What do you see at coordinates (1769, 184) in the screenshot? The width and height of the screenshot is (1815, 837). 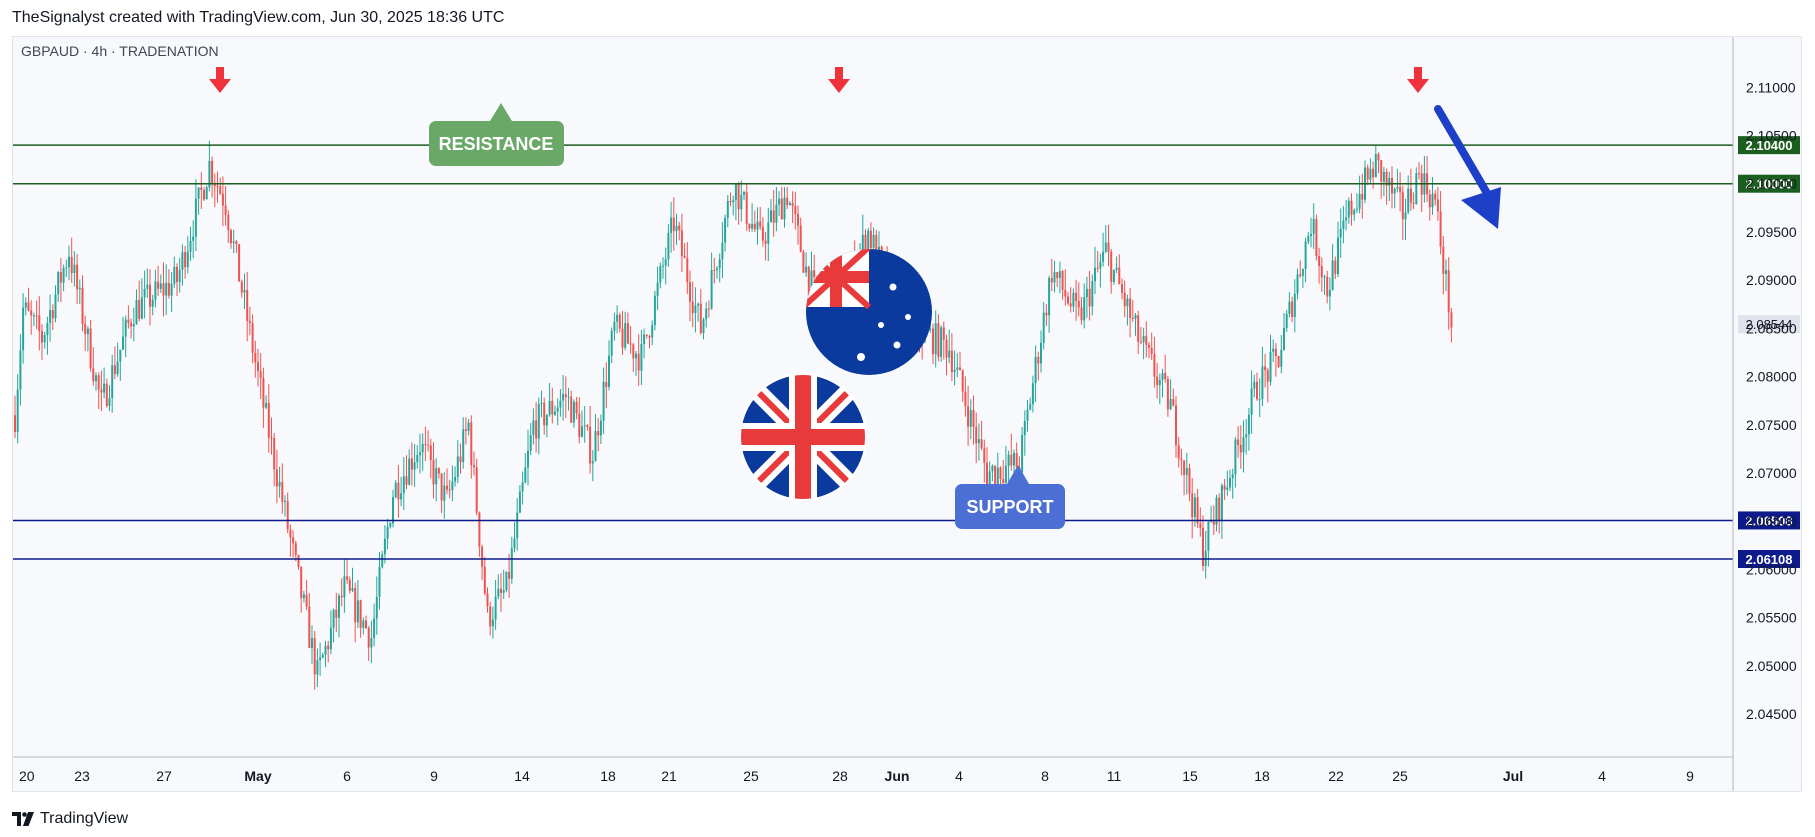 I see `resistance-lower-price-label: 2.10000` at bounding box center [1769, 184].